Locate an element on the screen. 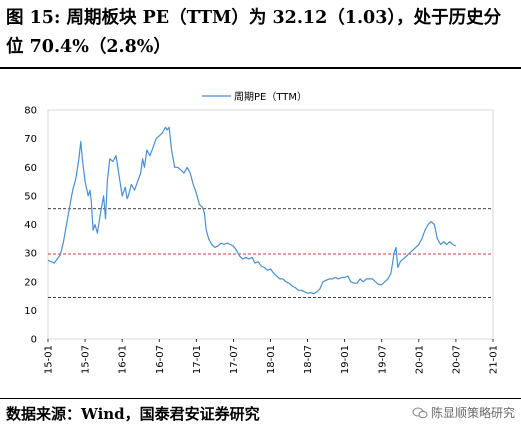 The height and width of the screenshot is (437, 521). x-tick-label: 20-07 is located at coordinates (456, 359).